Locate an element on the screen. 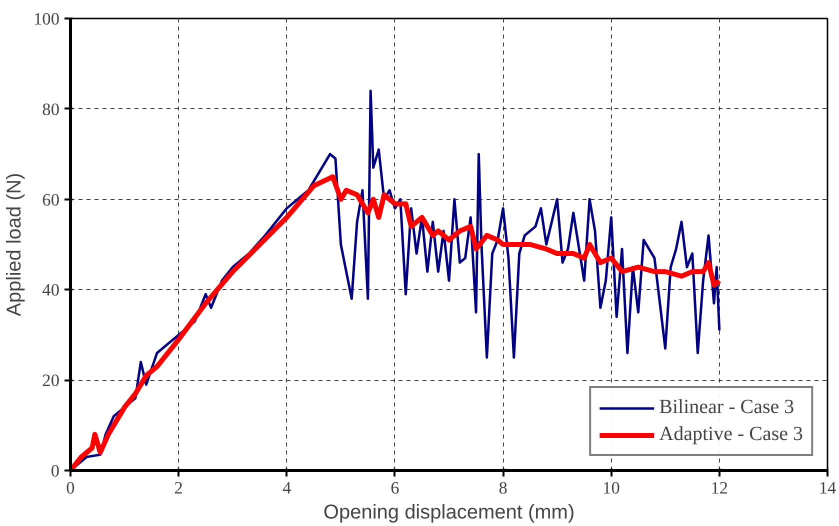 The image size is (839, 526). x-axis-title: Opening displacement (mm) is located at coordinates (449, 513).